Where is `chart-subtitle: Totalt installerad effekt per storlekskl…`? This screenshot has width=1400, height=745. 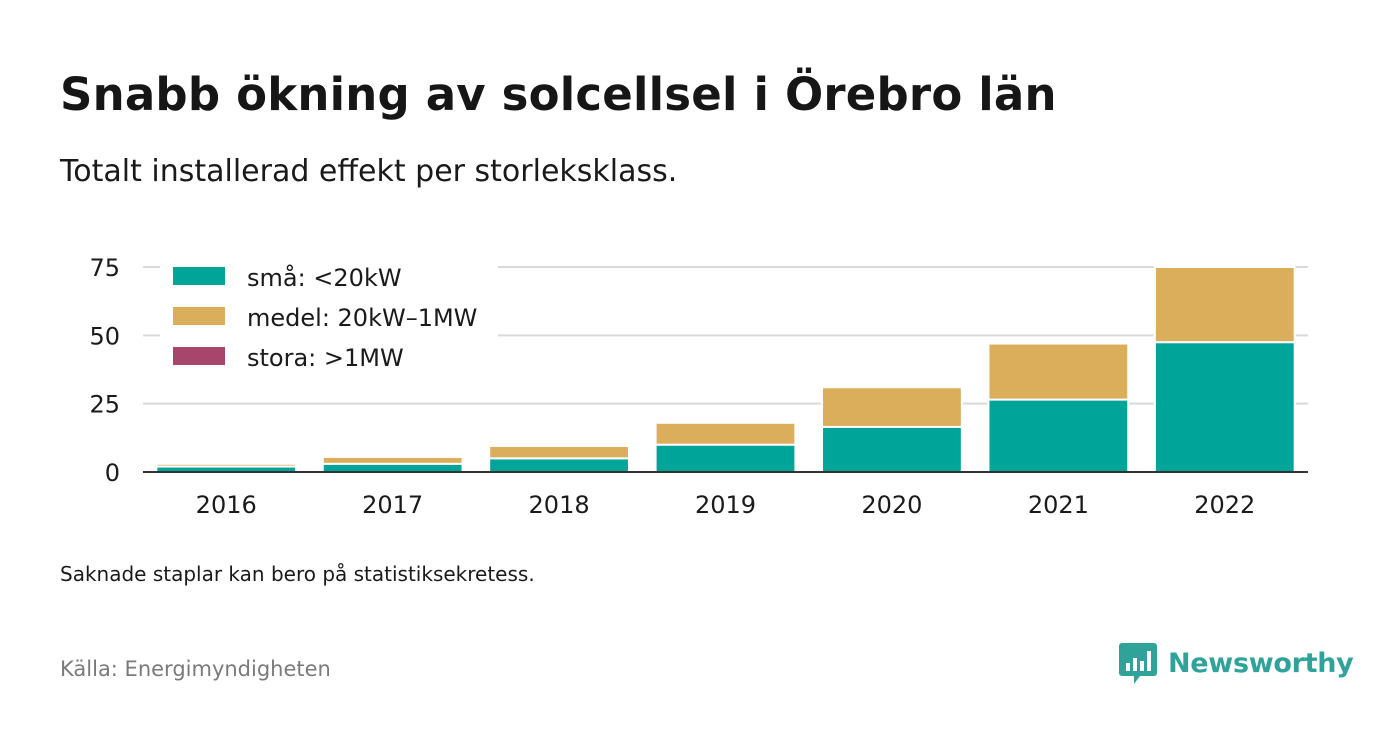
chart-subtitle: Totalt installerad effekt per storlekskl… is located at coordinates (369, 171).